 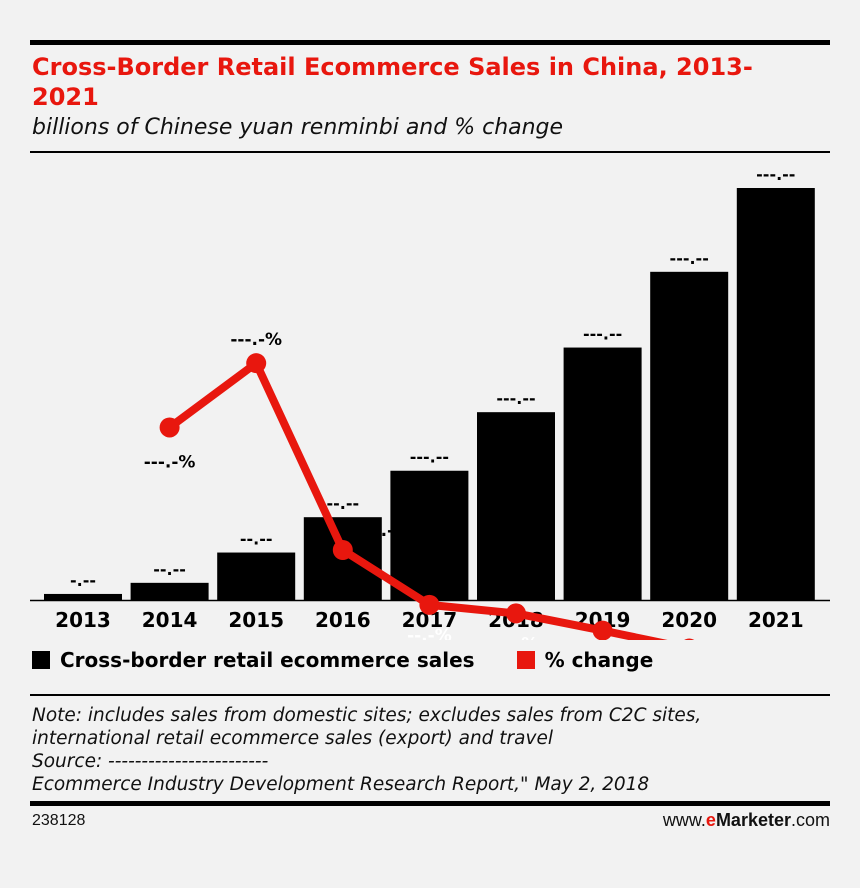 I want to click on change-value-label-2015: ---.-%, so click(x=256, y=340).